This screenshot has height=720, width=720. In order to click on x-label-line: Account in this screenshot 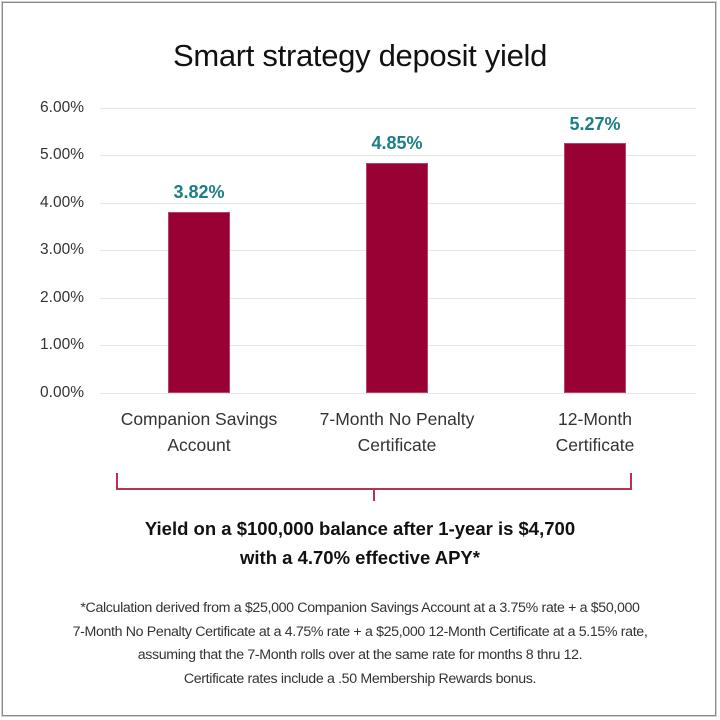, I will do `click(199, 445)`.